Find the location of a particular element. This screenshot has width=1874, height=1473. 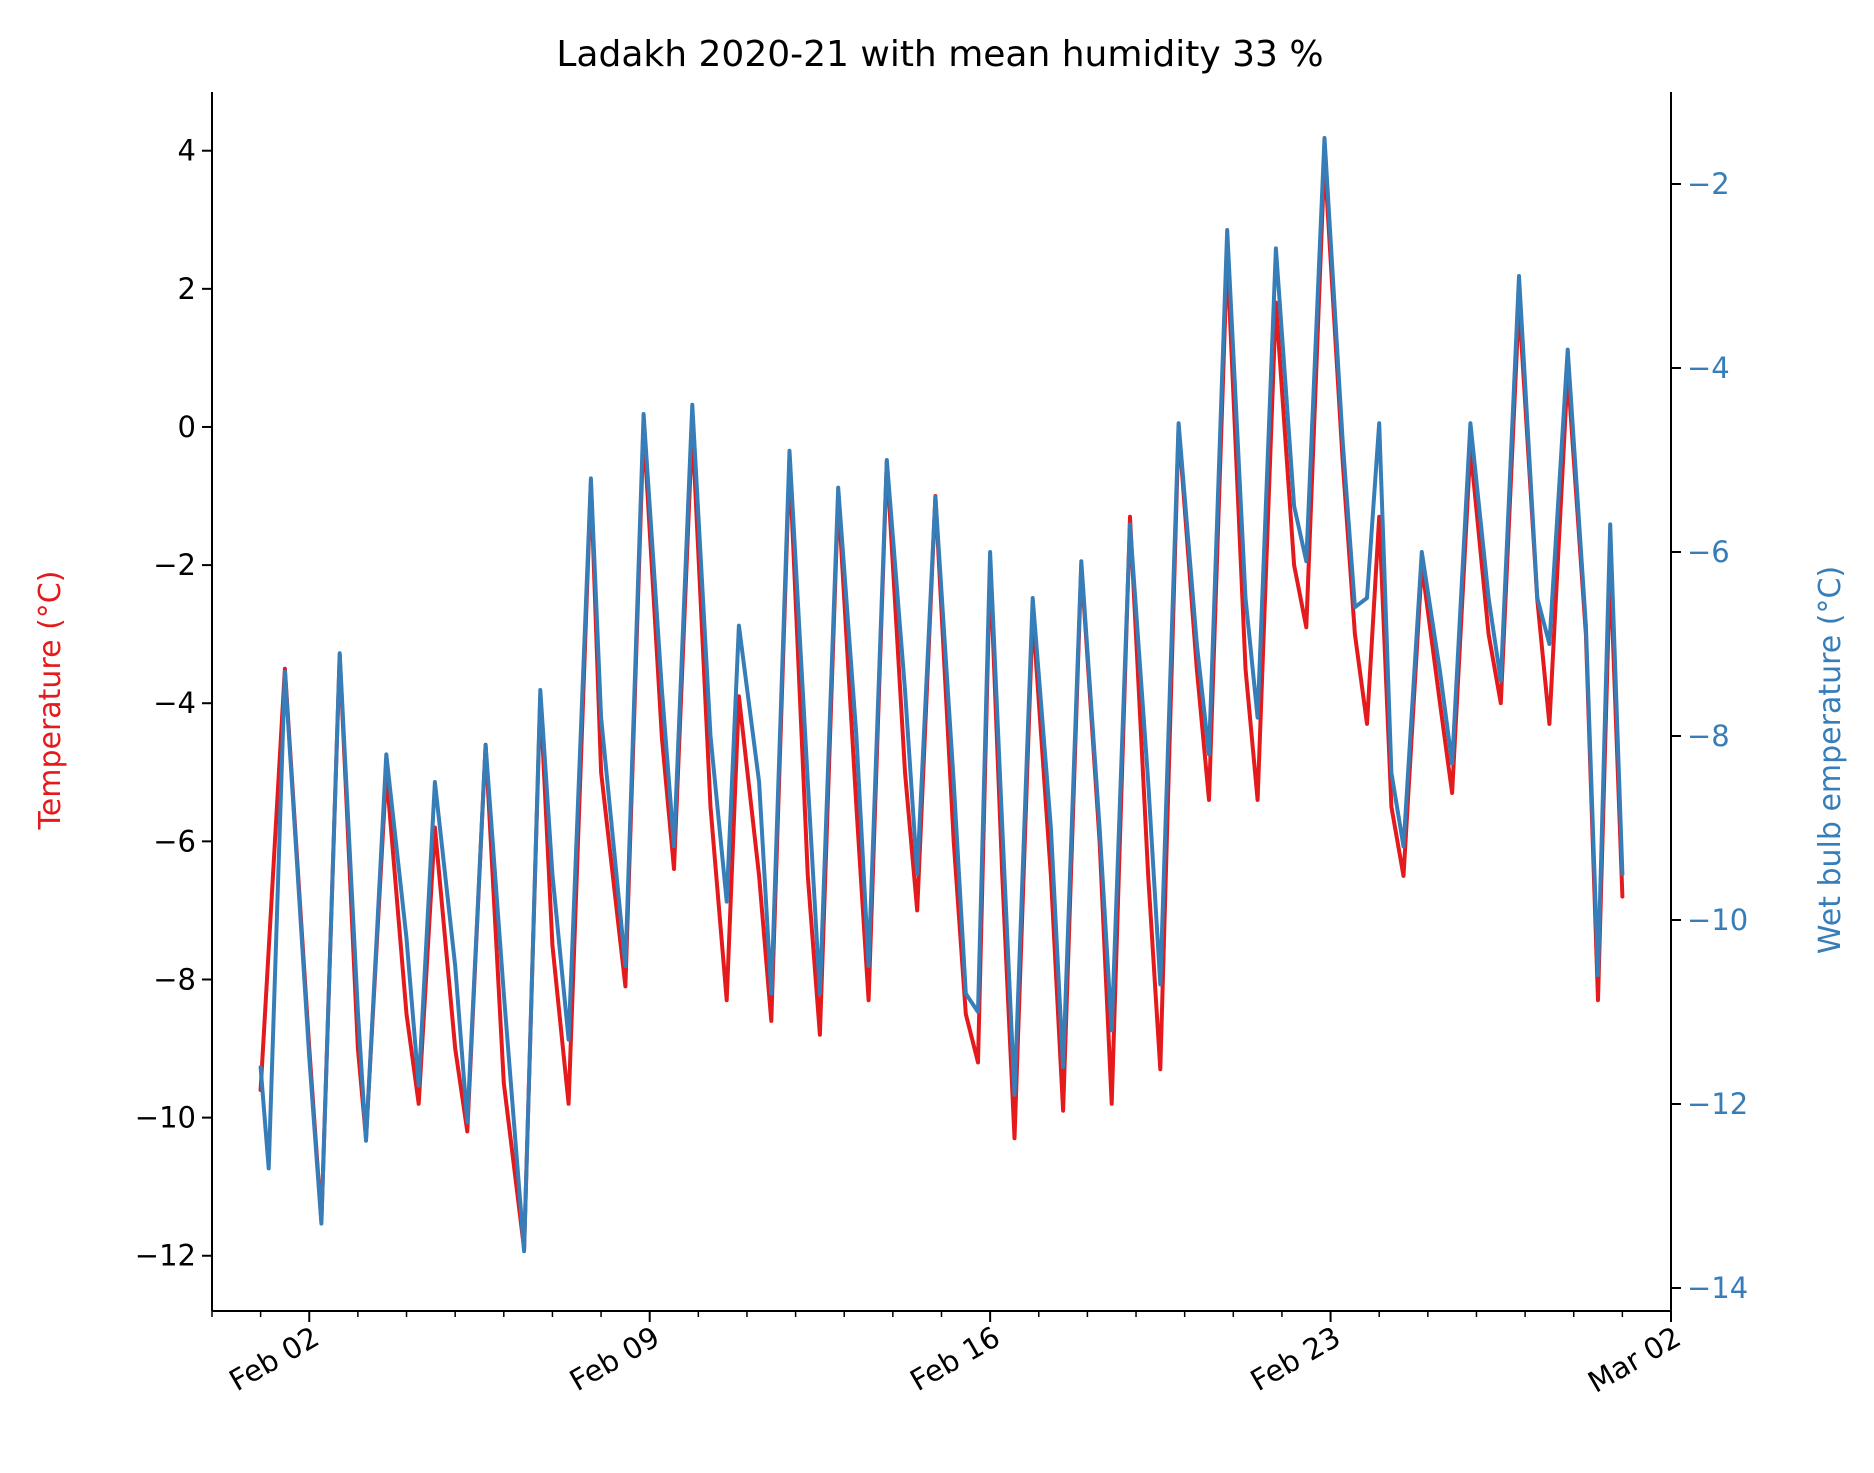

right-y-tick-label: −2 is located at coordinates (1708, 184).